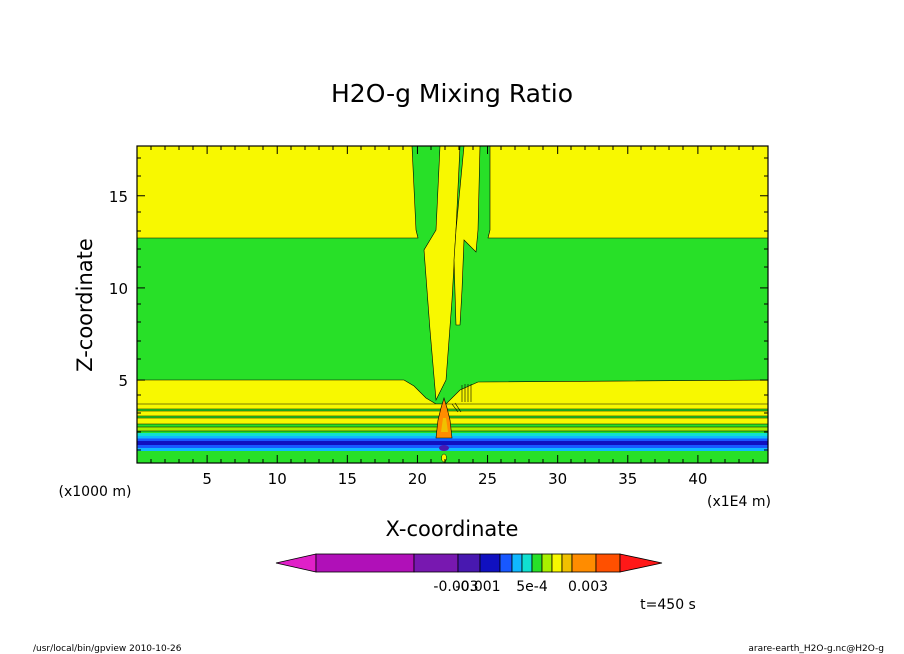  I want to click on x-tick-label: 5, so click(207, 479).